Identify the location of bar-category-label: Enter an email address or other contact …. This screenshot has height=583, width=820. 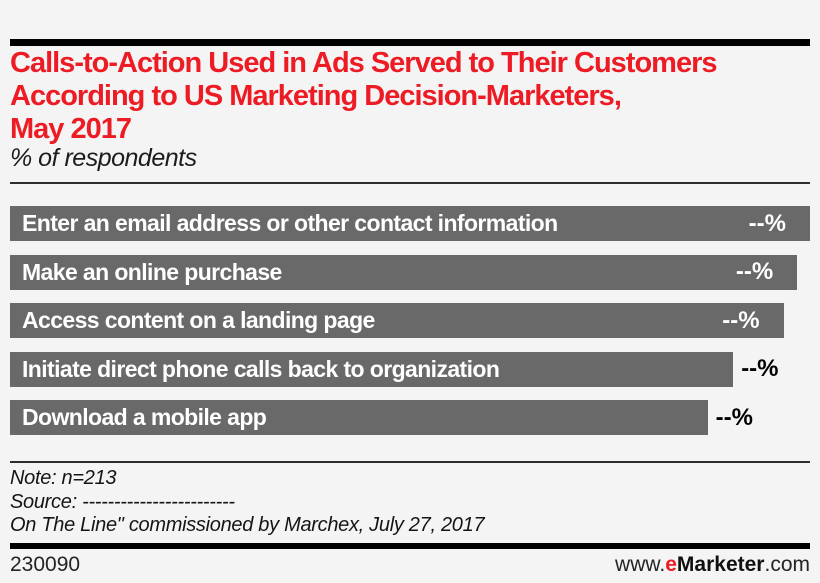
(290, 223).